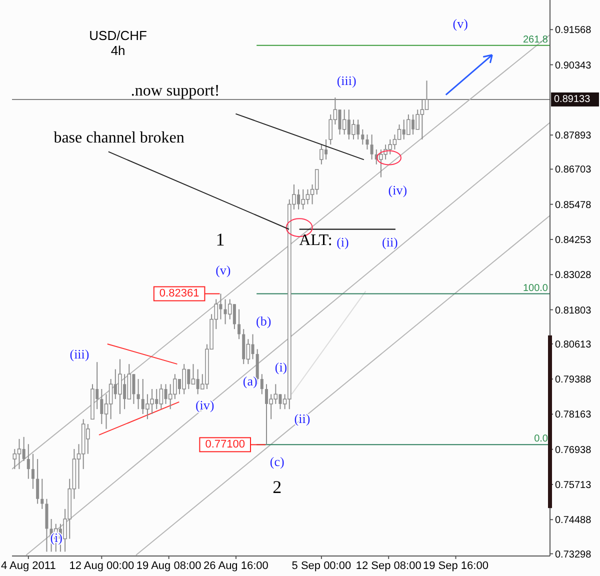 Image resolution: width=600 pixels, height=576 pixels. I want to click on y-tick-label: 0.85478, so click(573, 205).